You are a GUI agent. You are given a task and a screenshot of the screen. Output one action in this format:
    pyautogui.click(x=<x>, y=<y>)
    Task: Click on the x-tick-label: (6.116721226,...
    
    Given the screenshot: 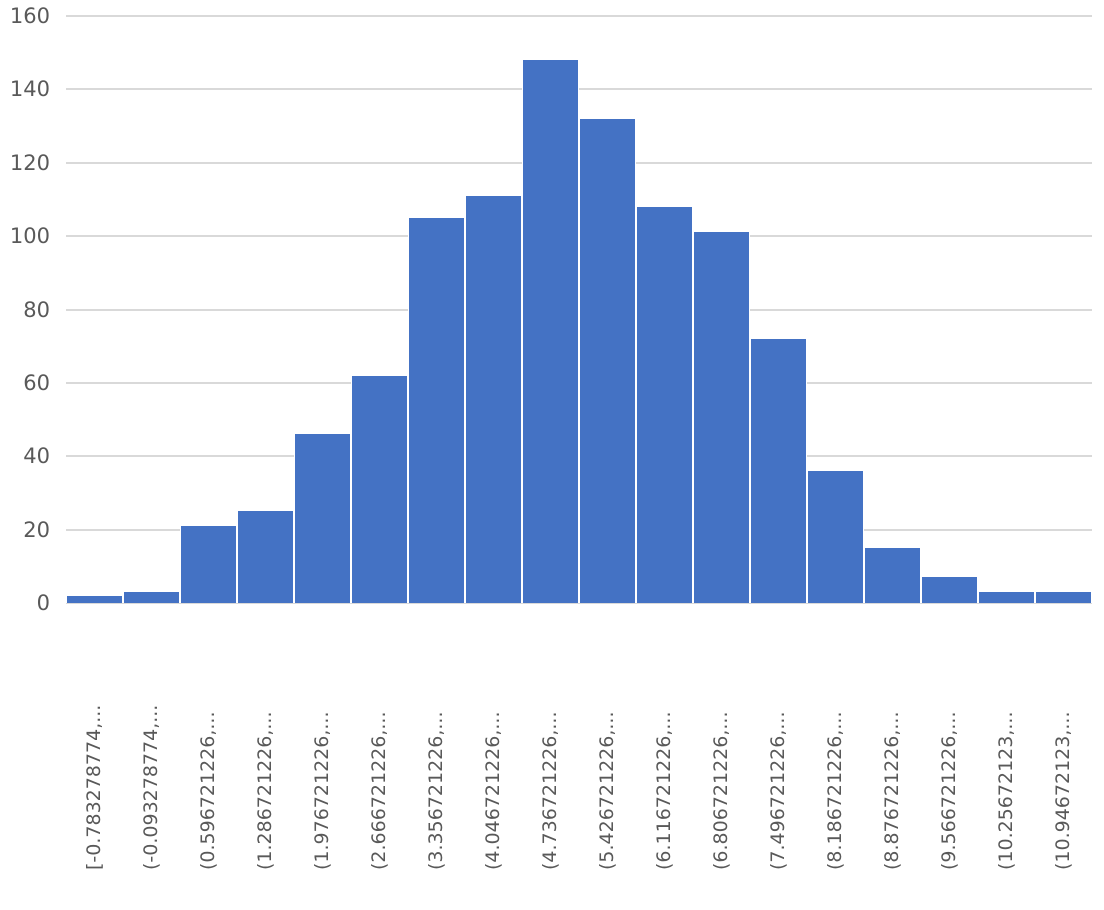 What is the action you would take?
    pyautogui.click(x=663, y=791)
    